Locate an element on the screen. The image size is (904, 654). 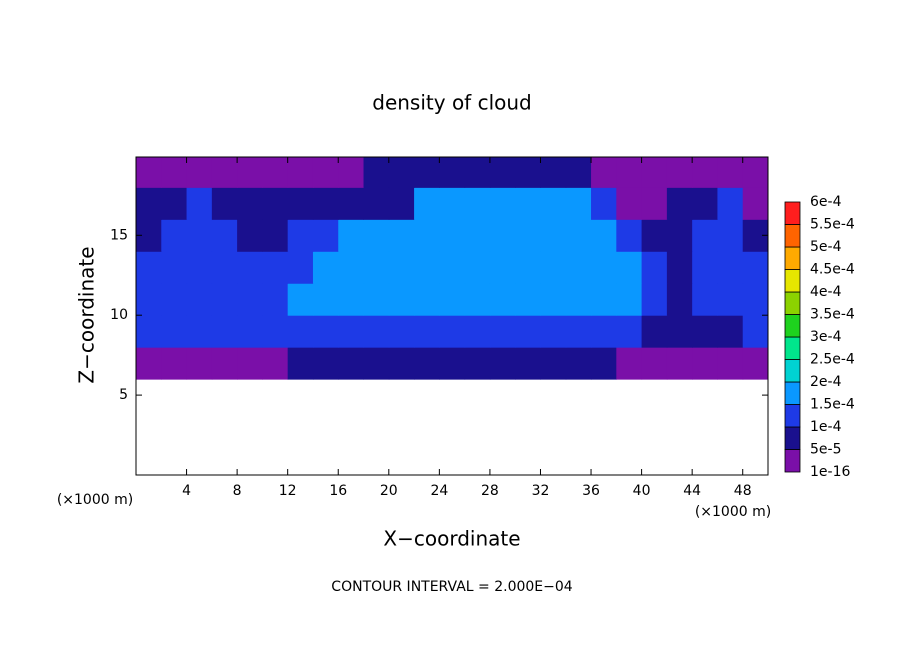
x-tick-label: 12 is located at coordinates (288, 491).